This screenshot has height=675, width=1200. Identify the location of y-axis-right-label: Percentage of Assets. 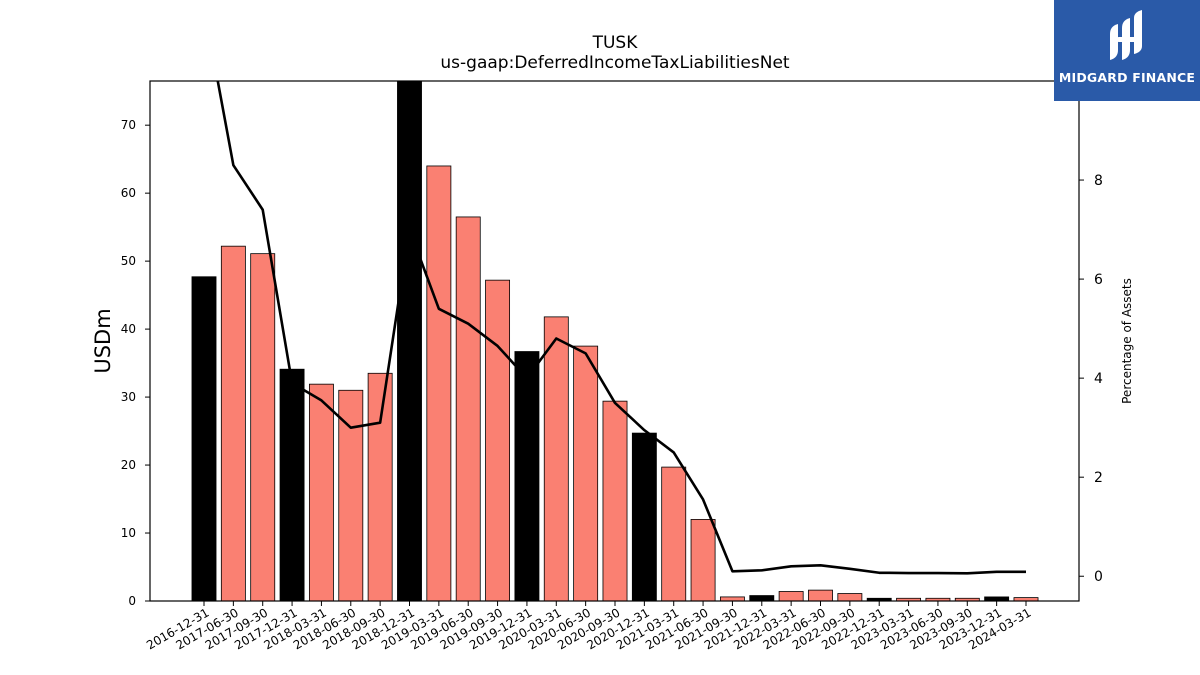
(1127, 341).